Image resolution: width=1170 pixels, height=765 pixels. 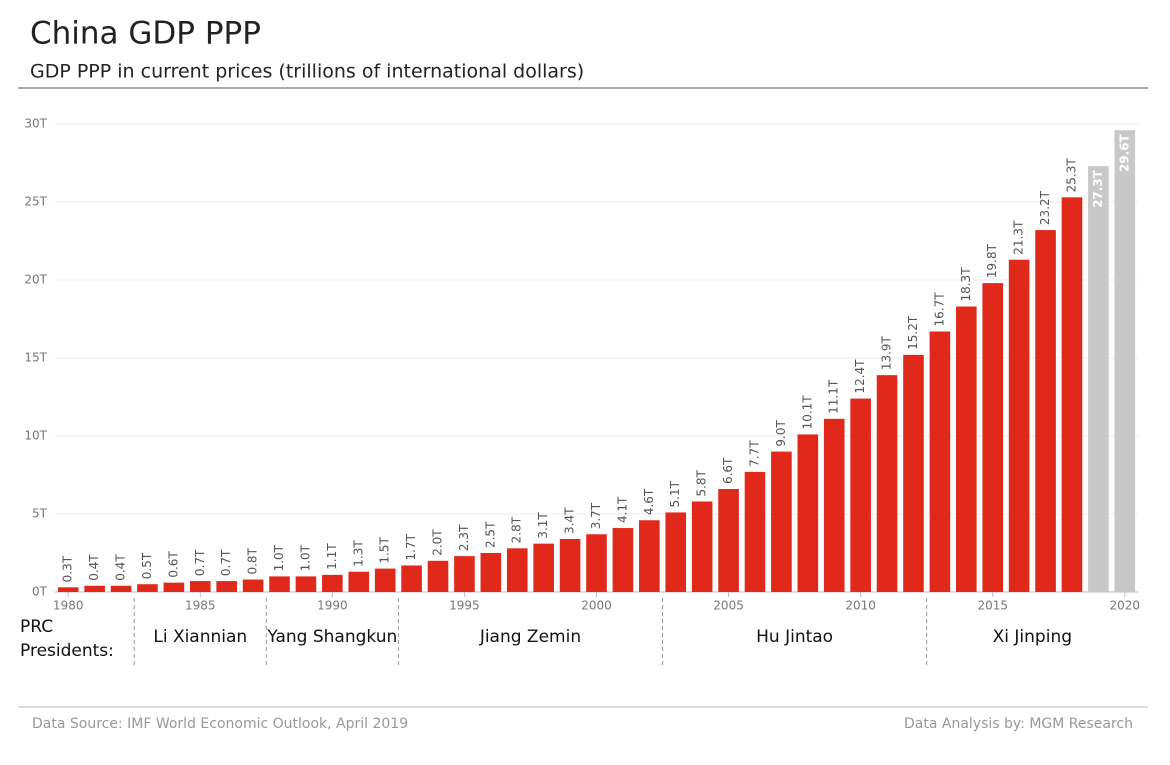 What do you see at coordinates (438, 542) in the screenshot?
I see `value-label: 2.0T` at bounding box center [438, 542].